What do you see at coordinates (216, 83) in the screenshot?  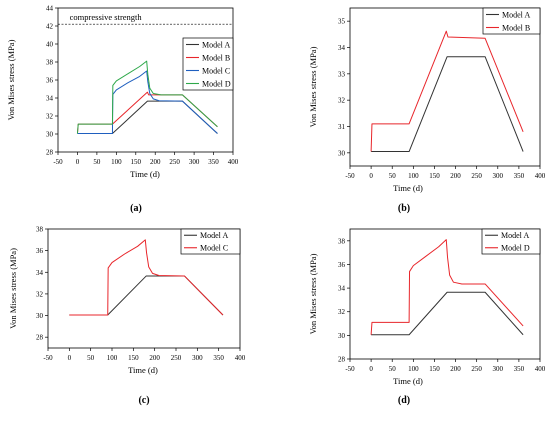 I see `legend-entry: Model D` at bounding box center [216, 83].